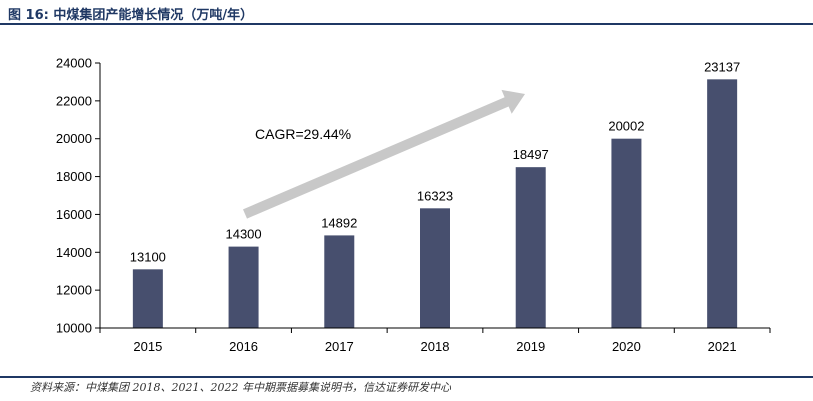 The image size is (813, 401). Describe the element at coordinates (531, 154) in the screenshot. I see `data-label: 18497` at that location.